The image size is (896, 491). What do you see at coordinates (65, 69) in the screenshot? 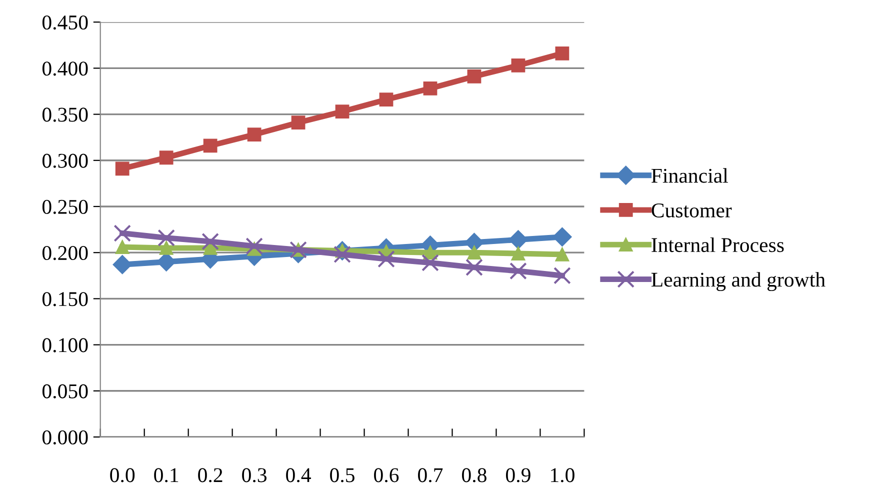
I see `y-tick-label: 0.400` at bounding box center [65, 69].